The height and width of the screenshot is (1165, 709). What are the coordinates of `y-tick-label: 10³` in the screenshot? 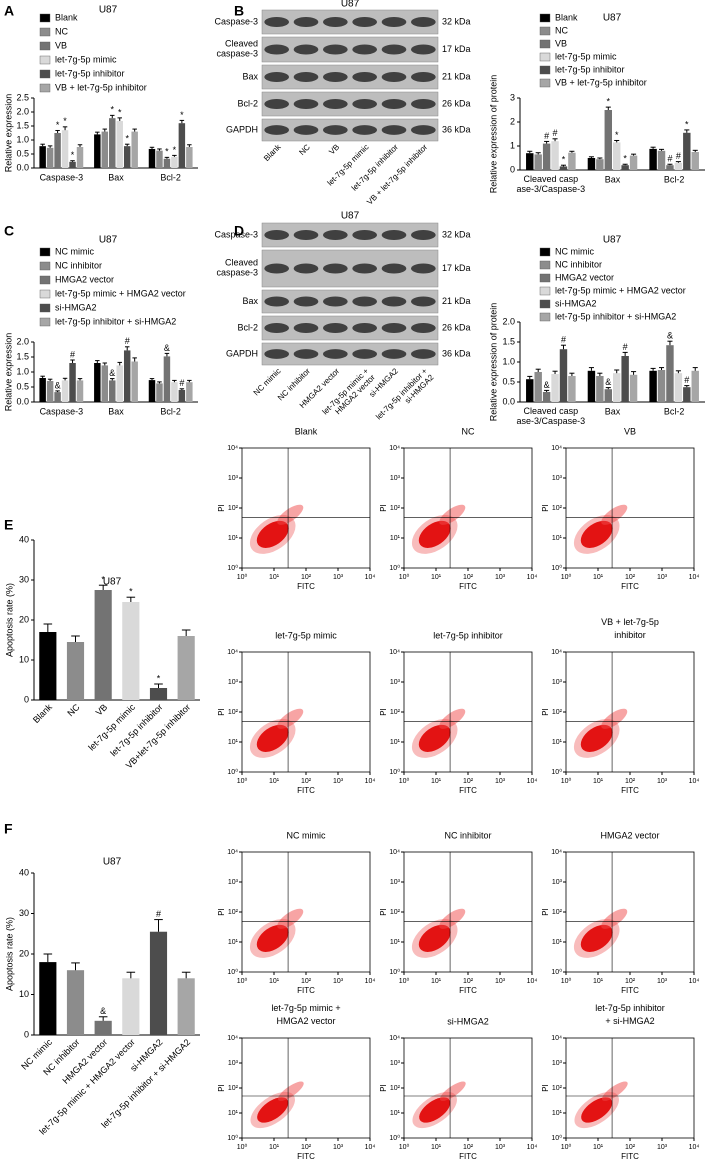 It's located at (557, 1063).